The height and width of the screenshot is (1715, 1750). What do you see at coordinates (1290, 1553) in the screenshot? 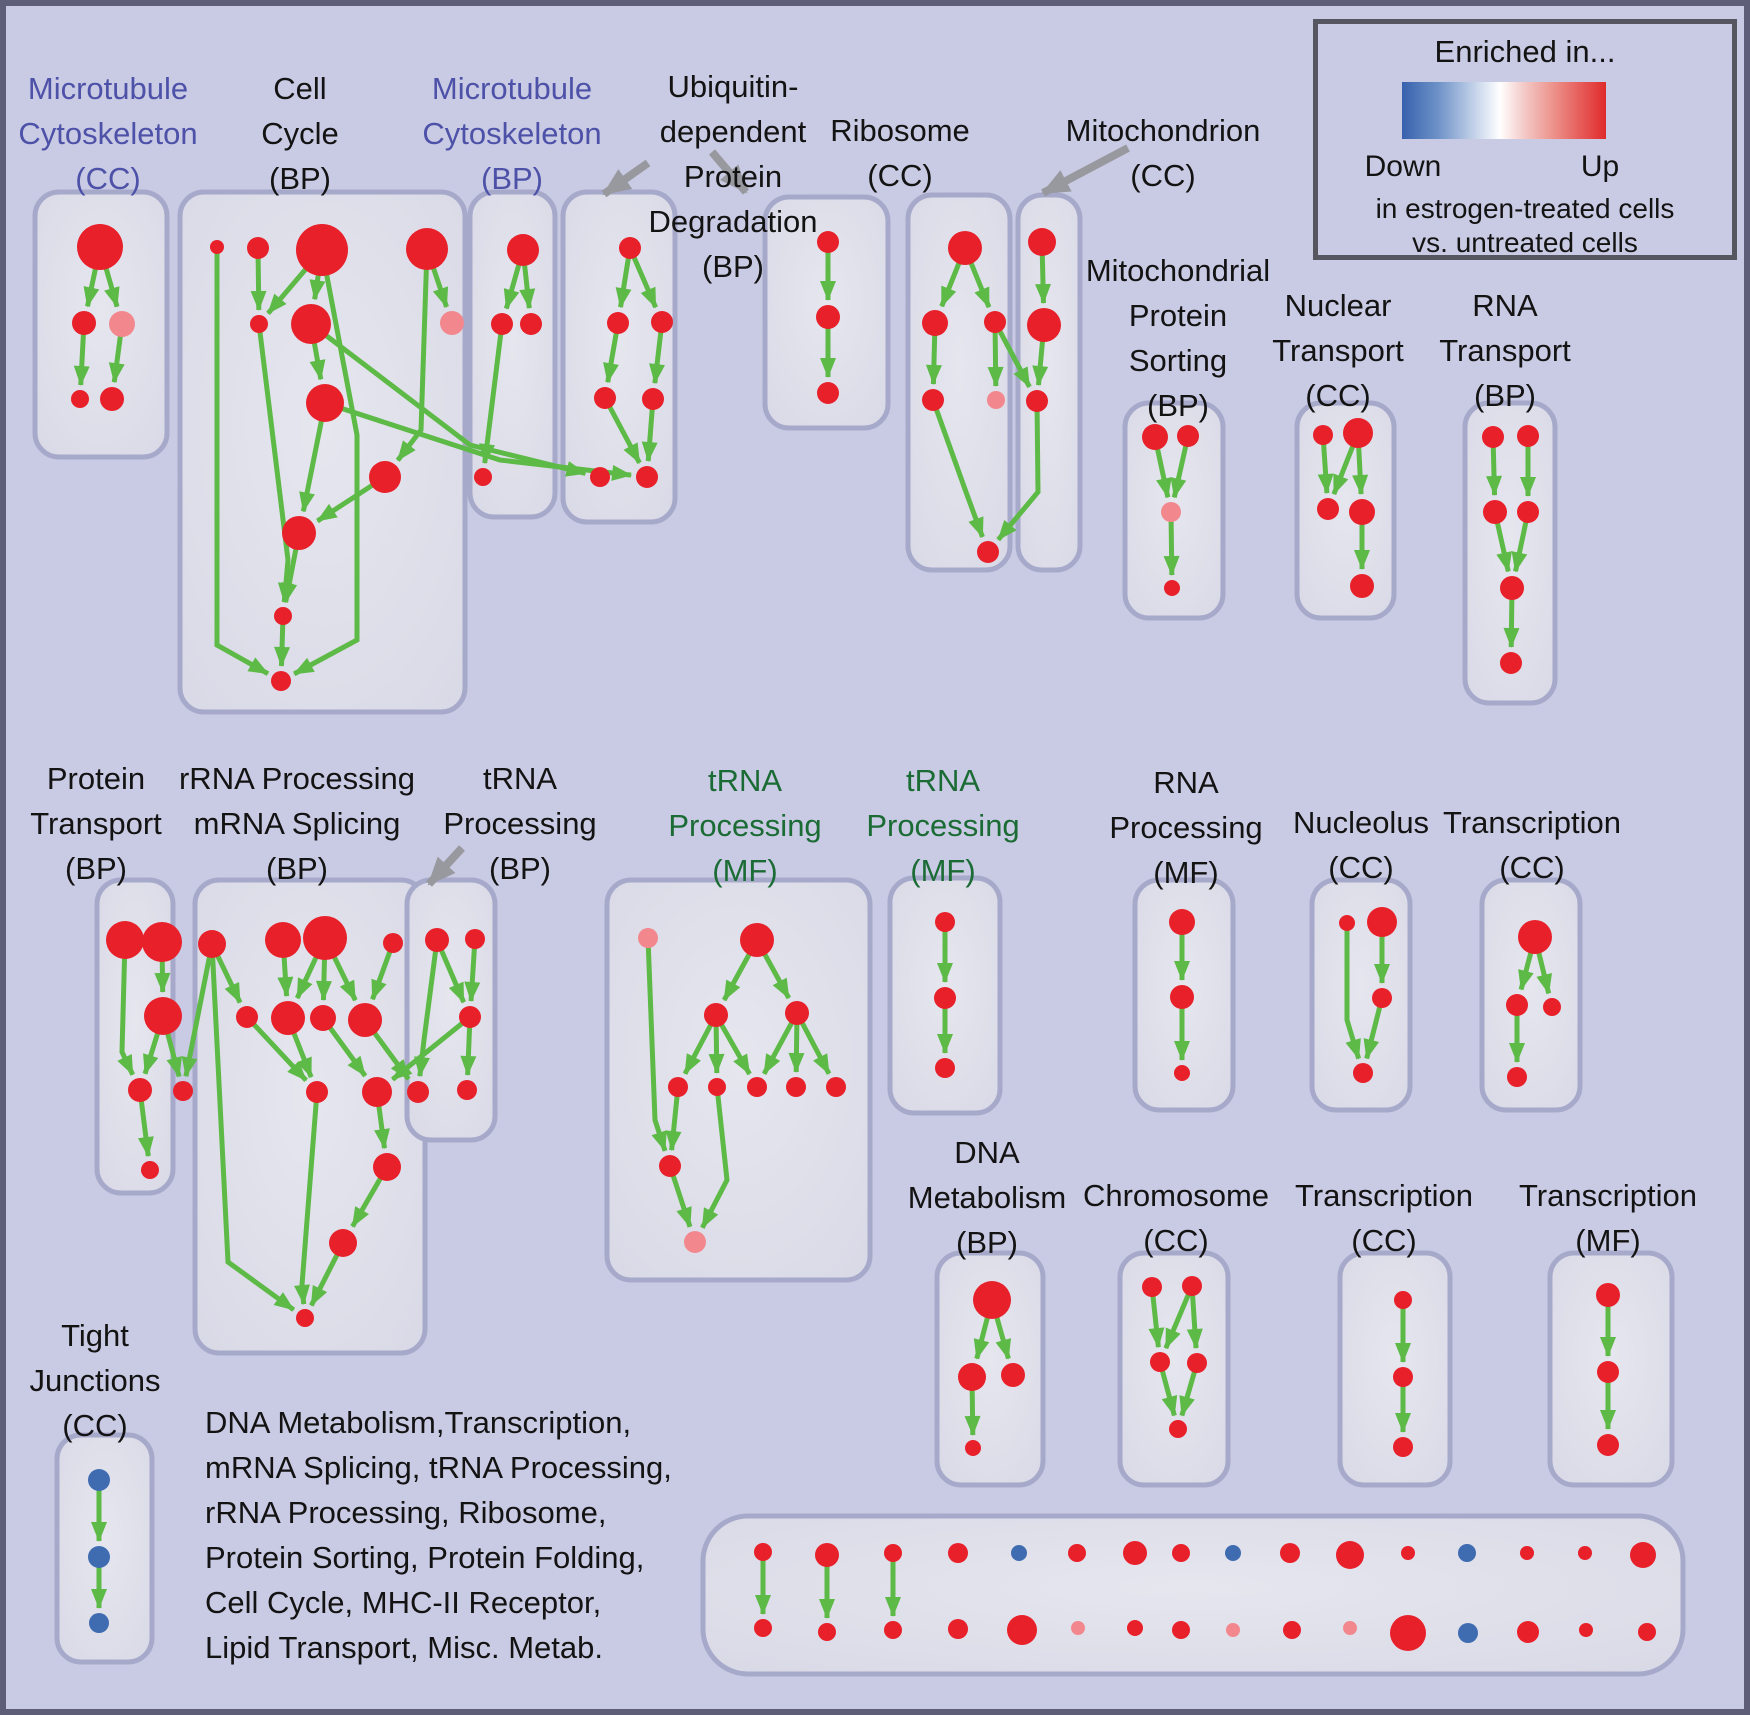
I see `node-misc-c10t` at bounding box center [1290, 1553].